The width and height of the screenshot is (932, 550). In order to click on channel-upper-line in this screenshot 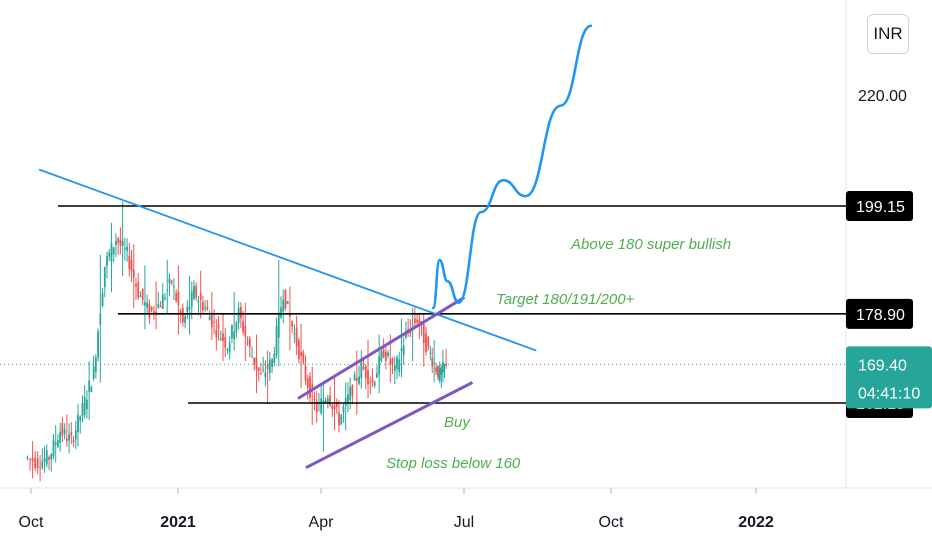, I will do `click(381, 348)`.